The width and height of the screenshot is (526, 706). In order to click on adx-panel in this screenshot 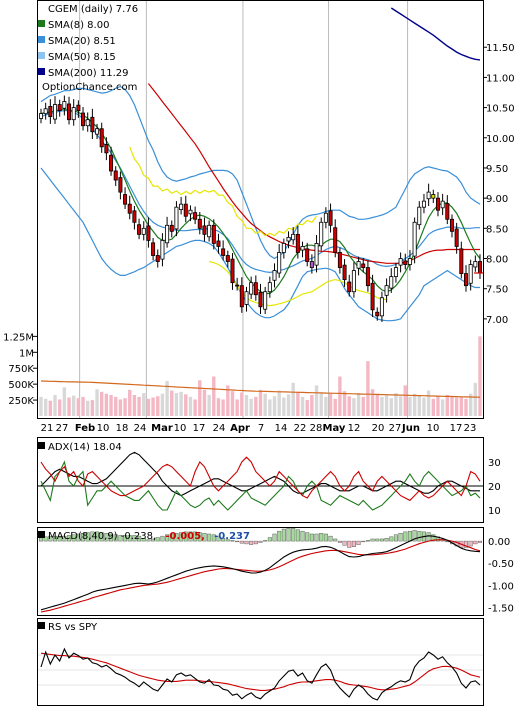, I will do `click(260, 480)`.